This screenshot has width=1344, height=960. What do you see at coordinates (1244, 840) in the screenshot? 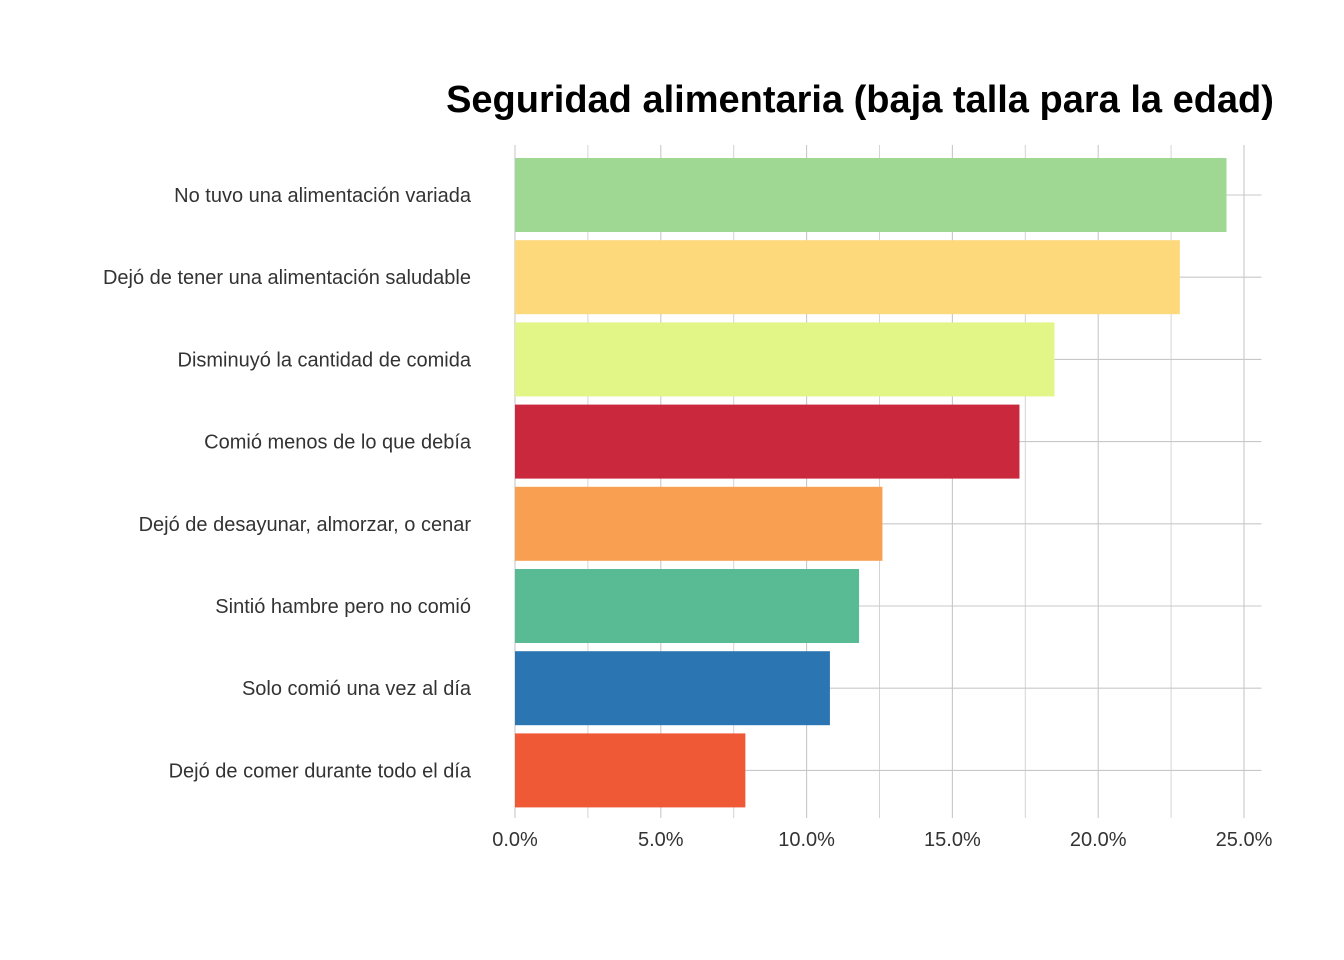
I see `x-tick-label: 25.0%` at bounding box center [1244, 840].